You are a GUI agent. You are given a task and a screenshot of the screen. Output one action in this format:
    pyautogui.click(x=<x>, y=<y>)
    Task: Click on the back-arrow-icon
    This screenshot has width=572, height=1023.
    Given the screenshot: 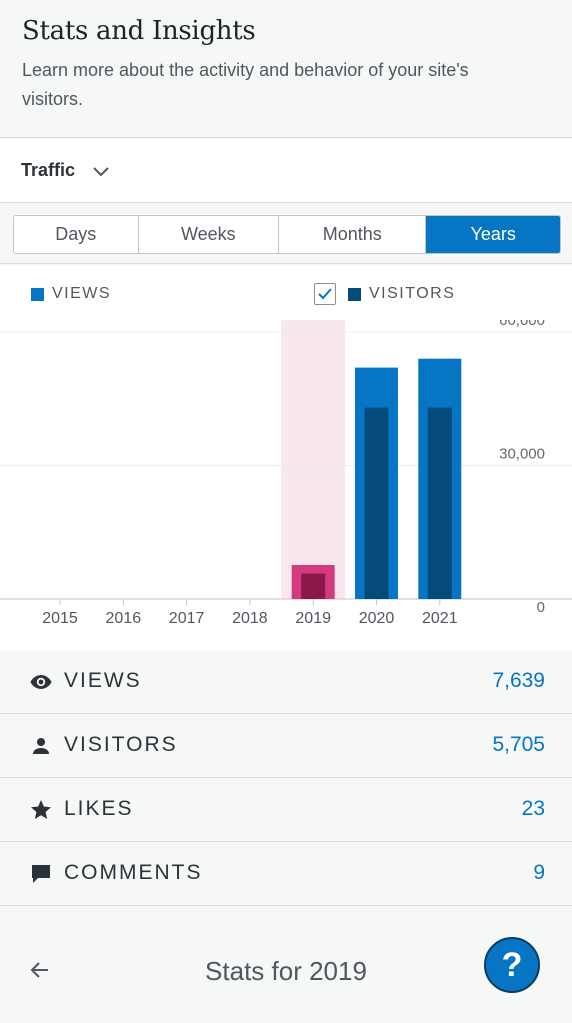 What is the action you would take?
    pyautogui.click(x=40, y=970)
    